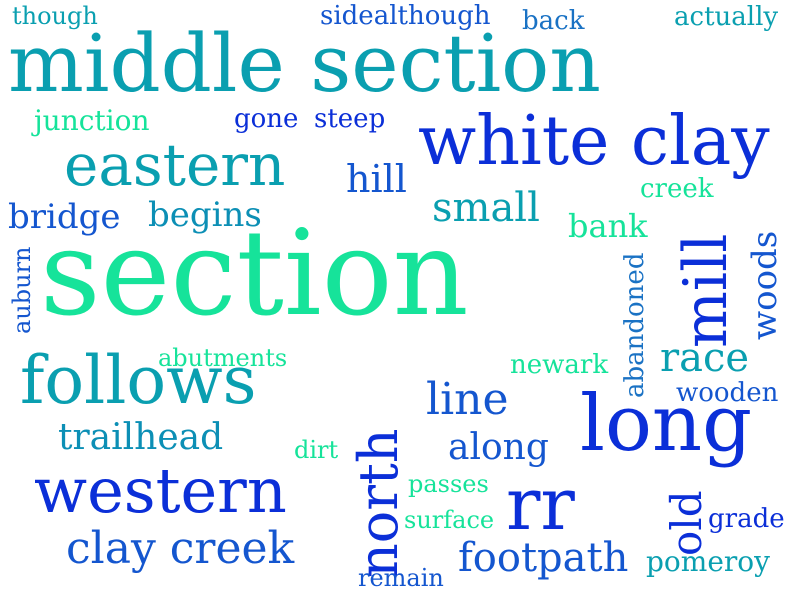  What do you see at coordinates (304, 63) in the screenshot?
I see `word-middle-section: middle section` at bounding box center [304, 63].